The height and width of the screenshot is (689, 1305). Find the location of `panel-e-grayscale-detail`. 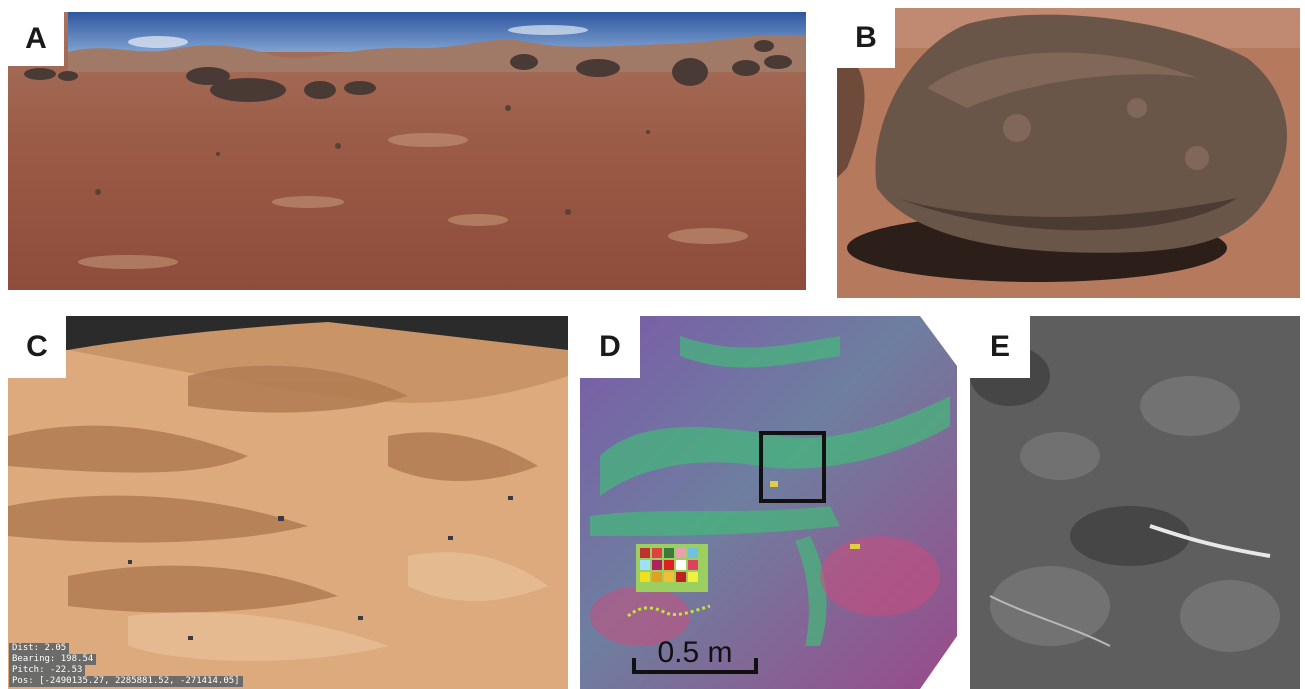

panel-e-grayscale-detail is located at coordinates (1135, 502).